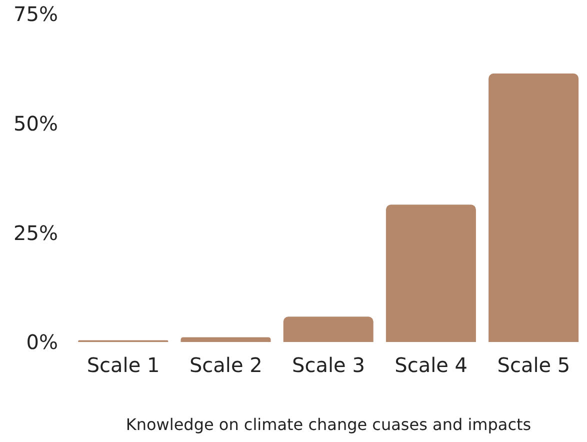 The width and height of the screenshot is (587, 442). Describe the element at coordinates (36, 14) in the screenshot. I see `y-tick-label: 75%` at that location.